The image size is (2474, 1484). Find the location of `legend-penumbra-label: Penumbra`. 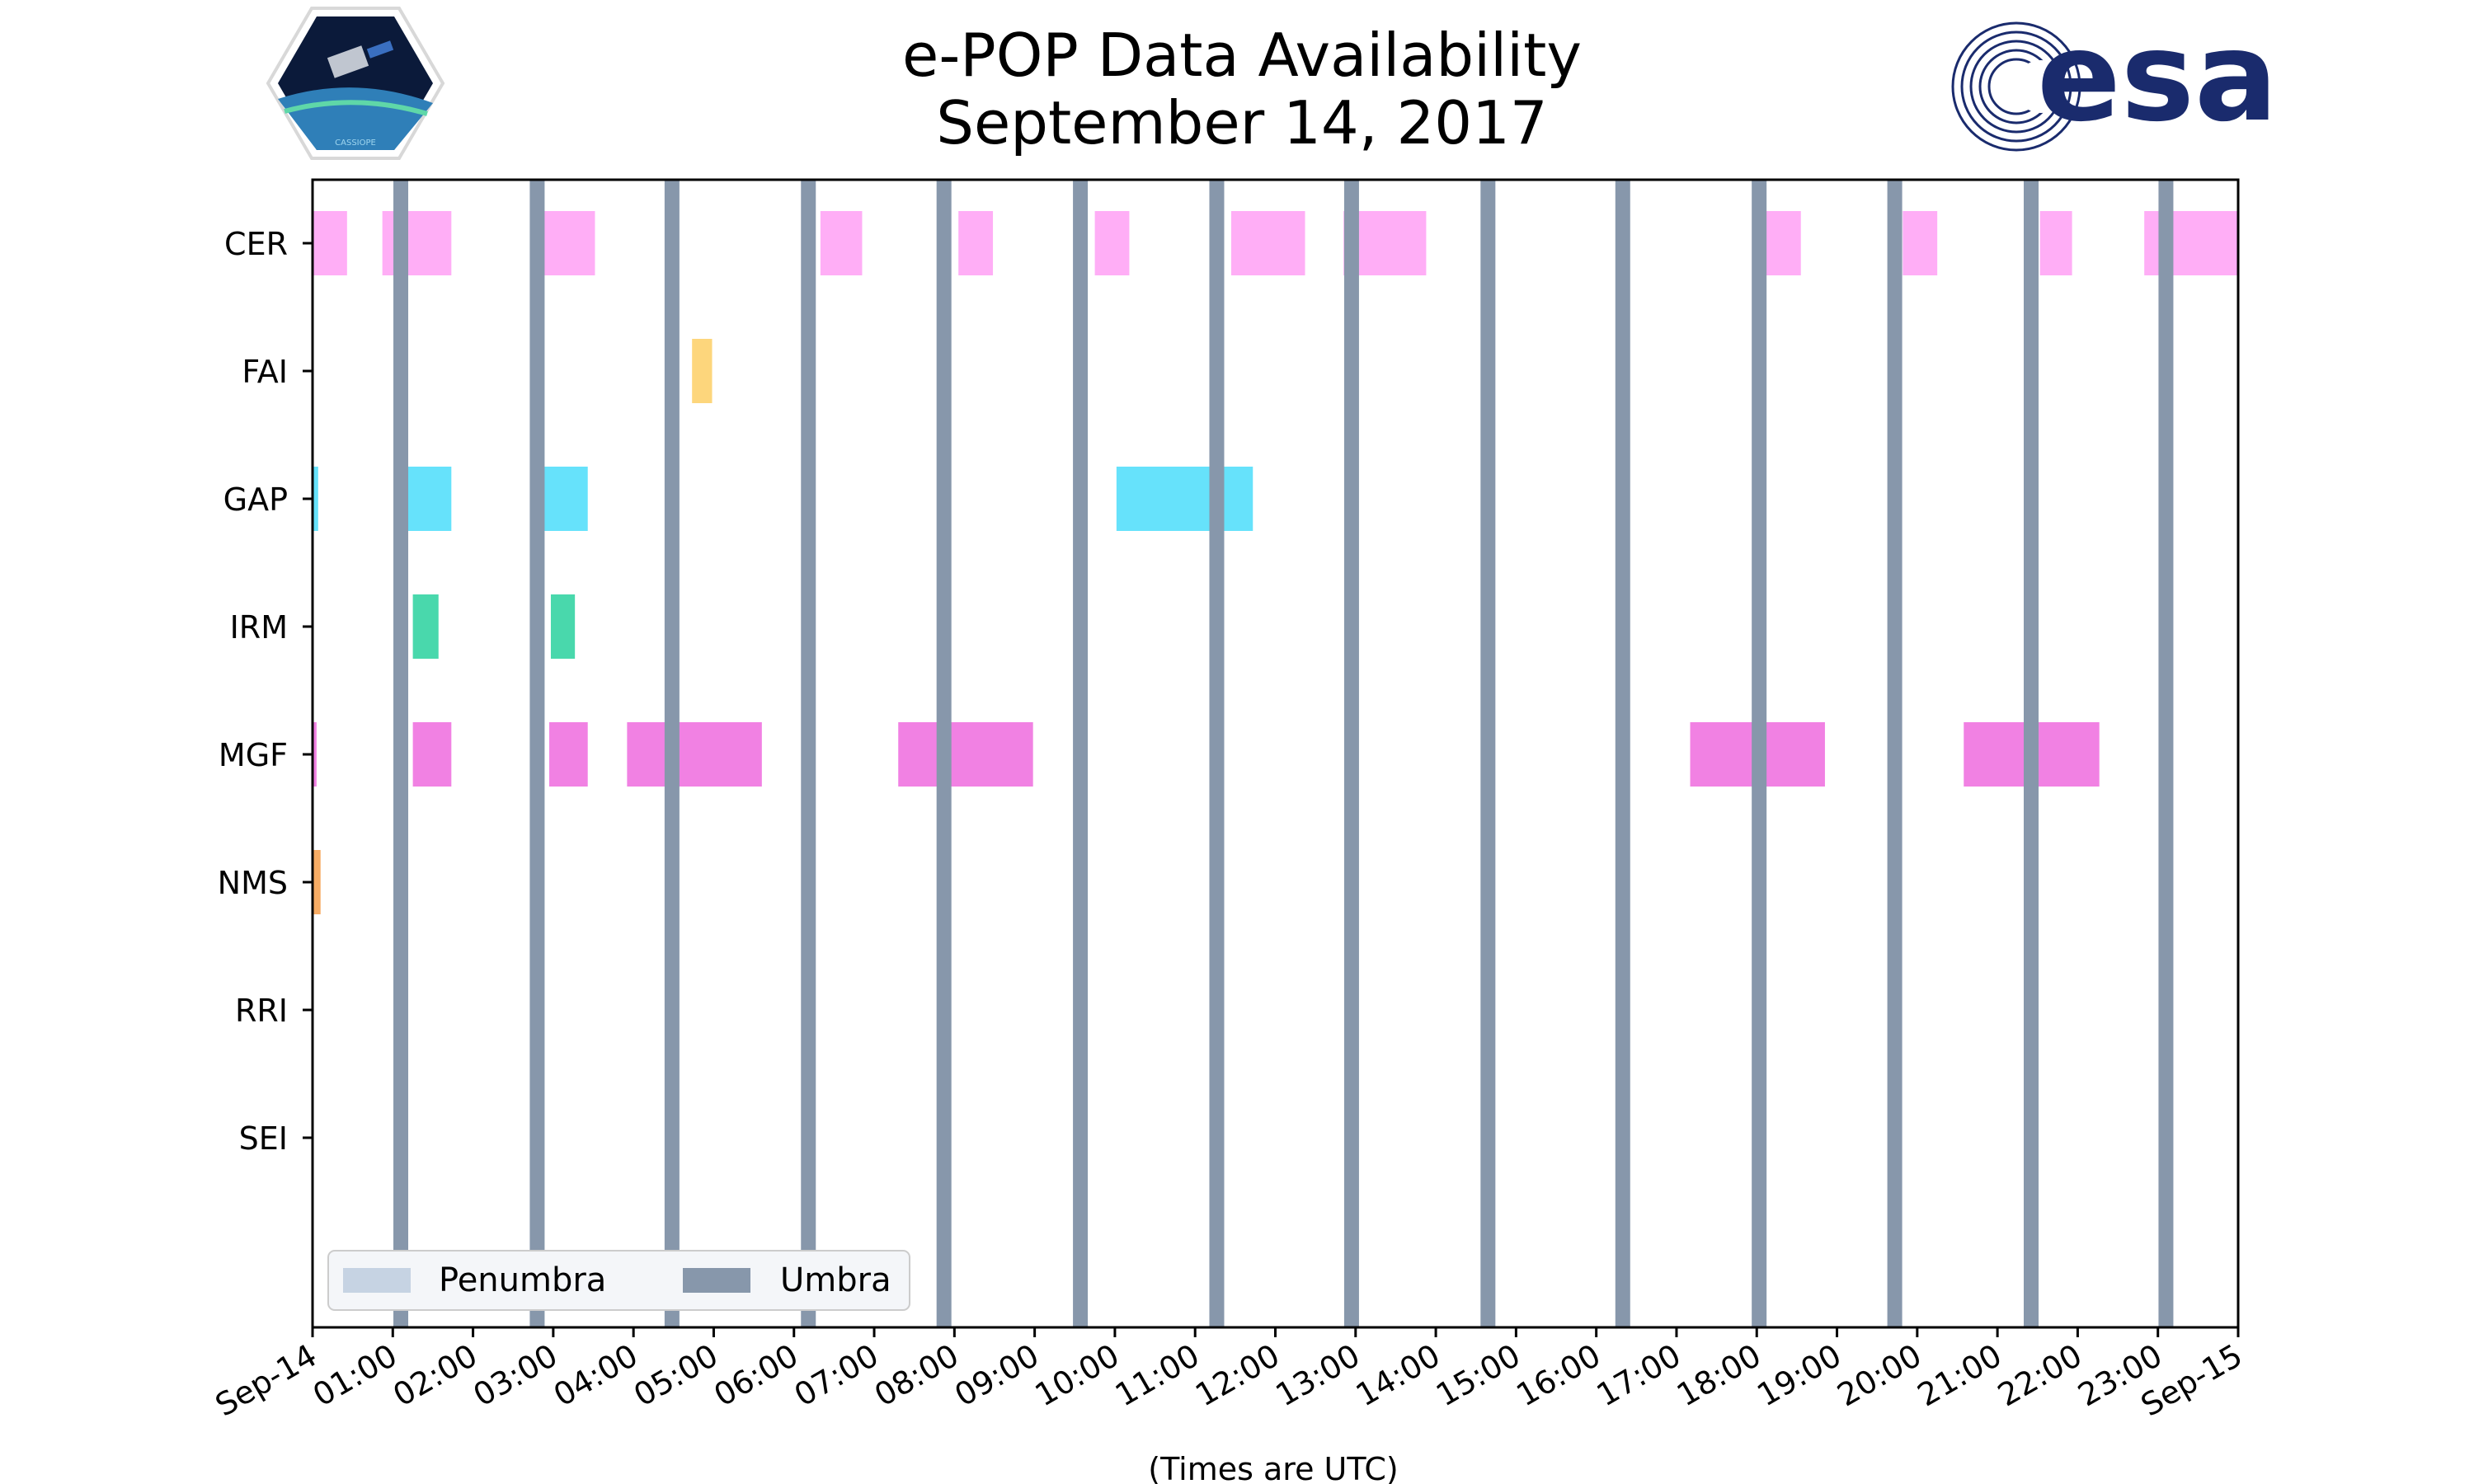

legend-penumbra-label: Penumbra is located at coordinates (522, 1280).